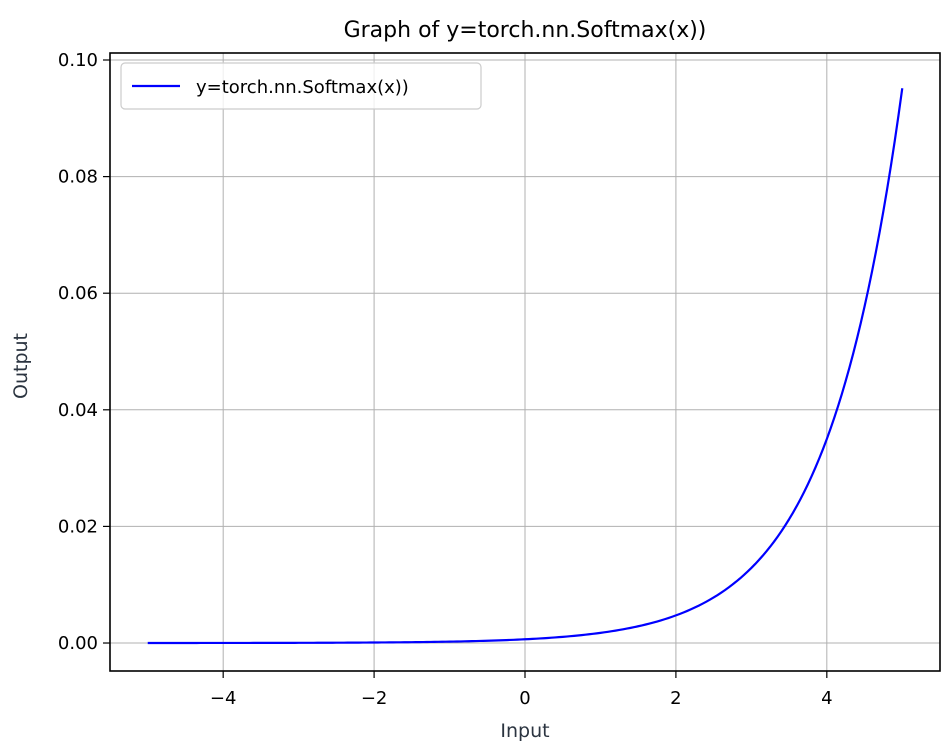 The height and width of the screenshot is (752, 952). What do you see at coordinates (78, 293) in the screenshot?
I see `y-tick-label: 0.06` at bounding box center [78, 293].